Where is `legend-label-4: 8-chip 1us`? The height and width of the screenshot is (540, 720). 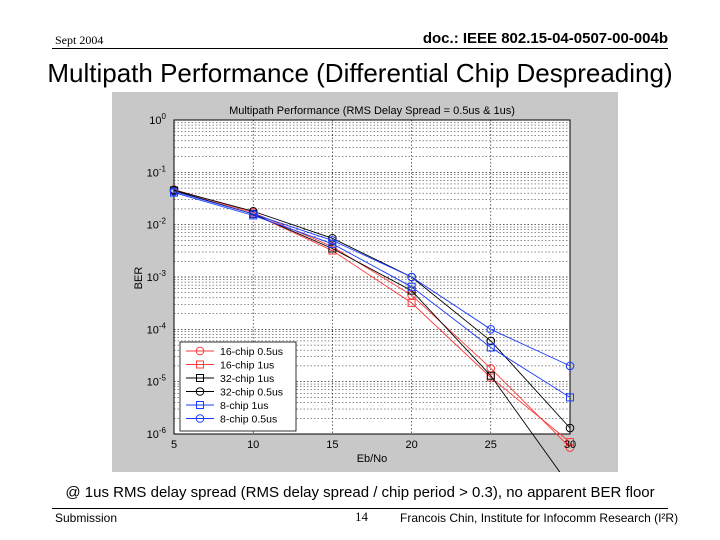
legend-label-4: 8-chip 1us is located at coordinates (244, 406).